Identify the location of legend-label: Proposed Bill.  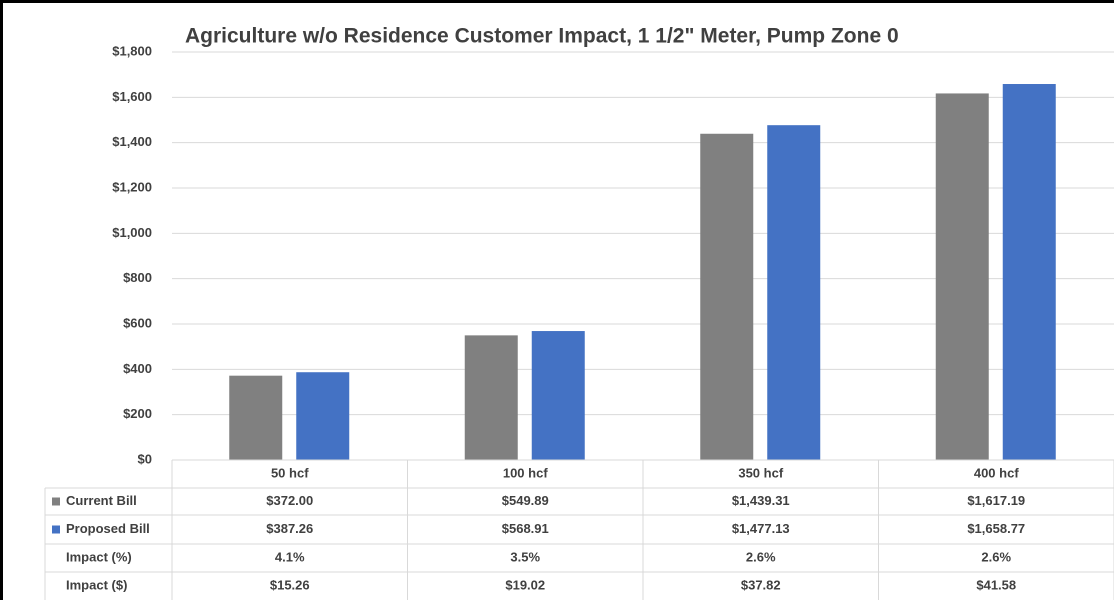
(108, 528).